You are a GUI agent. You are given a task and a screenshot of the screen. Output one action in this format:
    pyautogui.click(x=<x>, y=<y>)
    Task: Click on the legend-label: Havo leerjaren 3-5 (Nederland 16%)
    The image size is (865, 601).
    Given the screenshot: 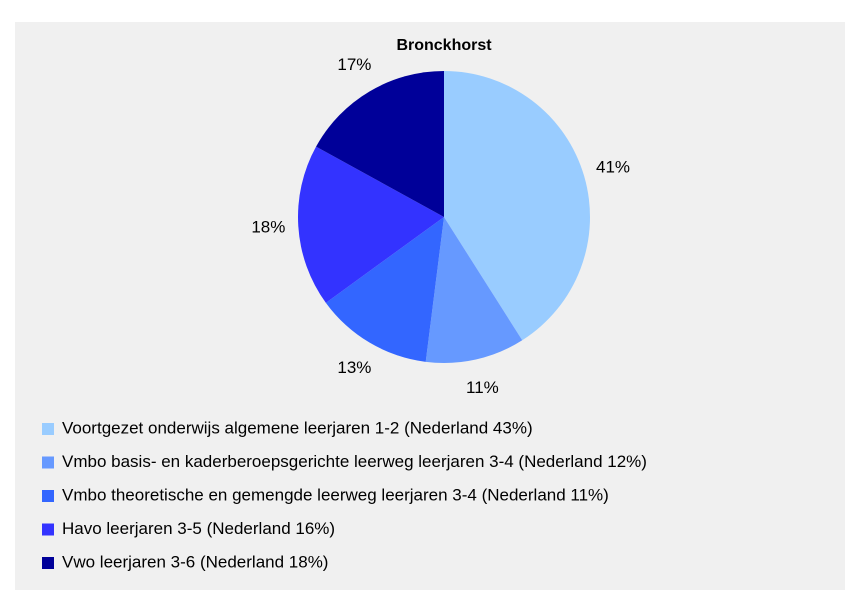 What is the action you would take?
    pyautogui.click(x=198, y=528)
    